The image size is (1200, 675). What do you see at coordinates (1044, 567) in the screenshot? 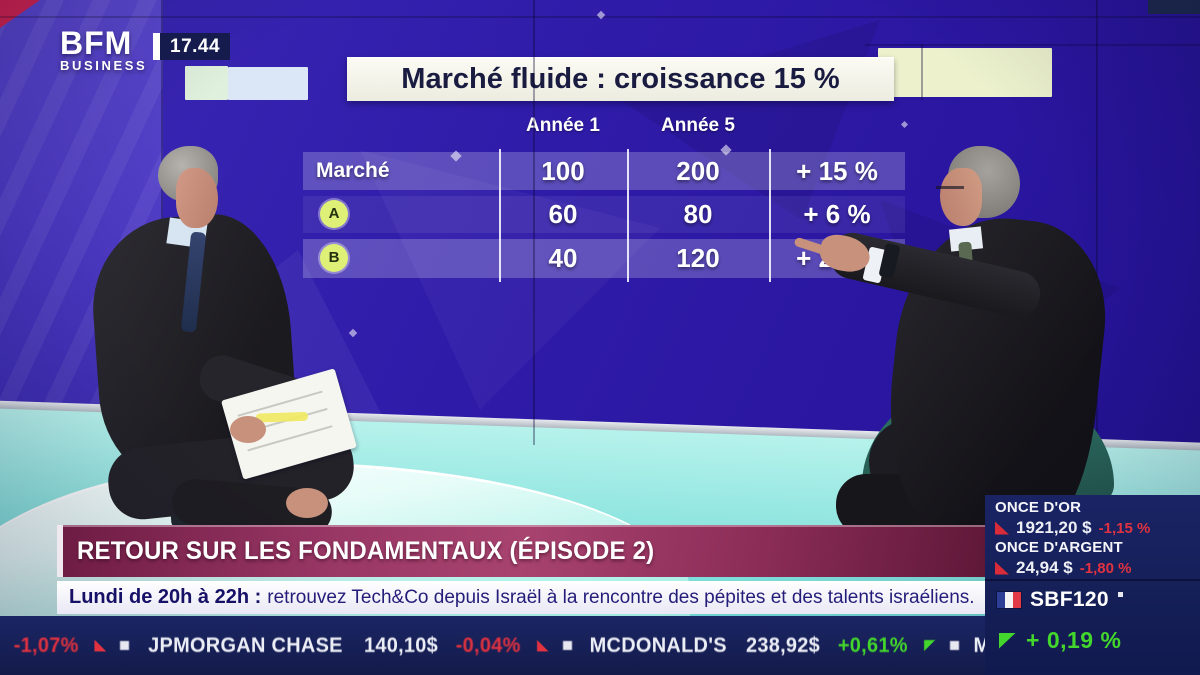
I see `quote-price: 24,94 $` at bounding box center [1044, 567].